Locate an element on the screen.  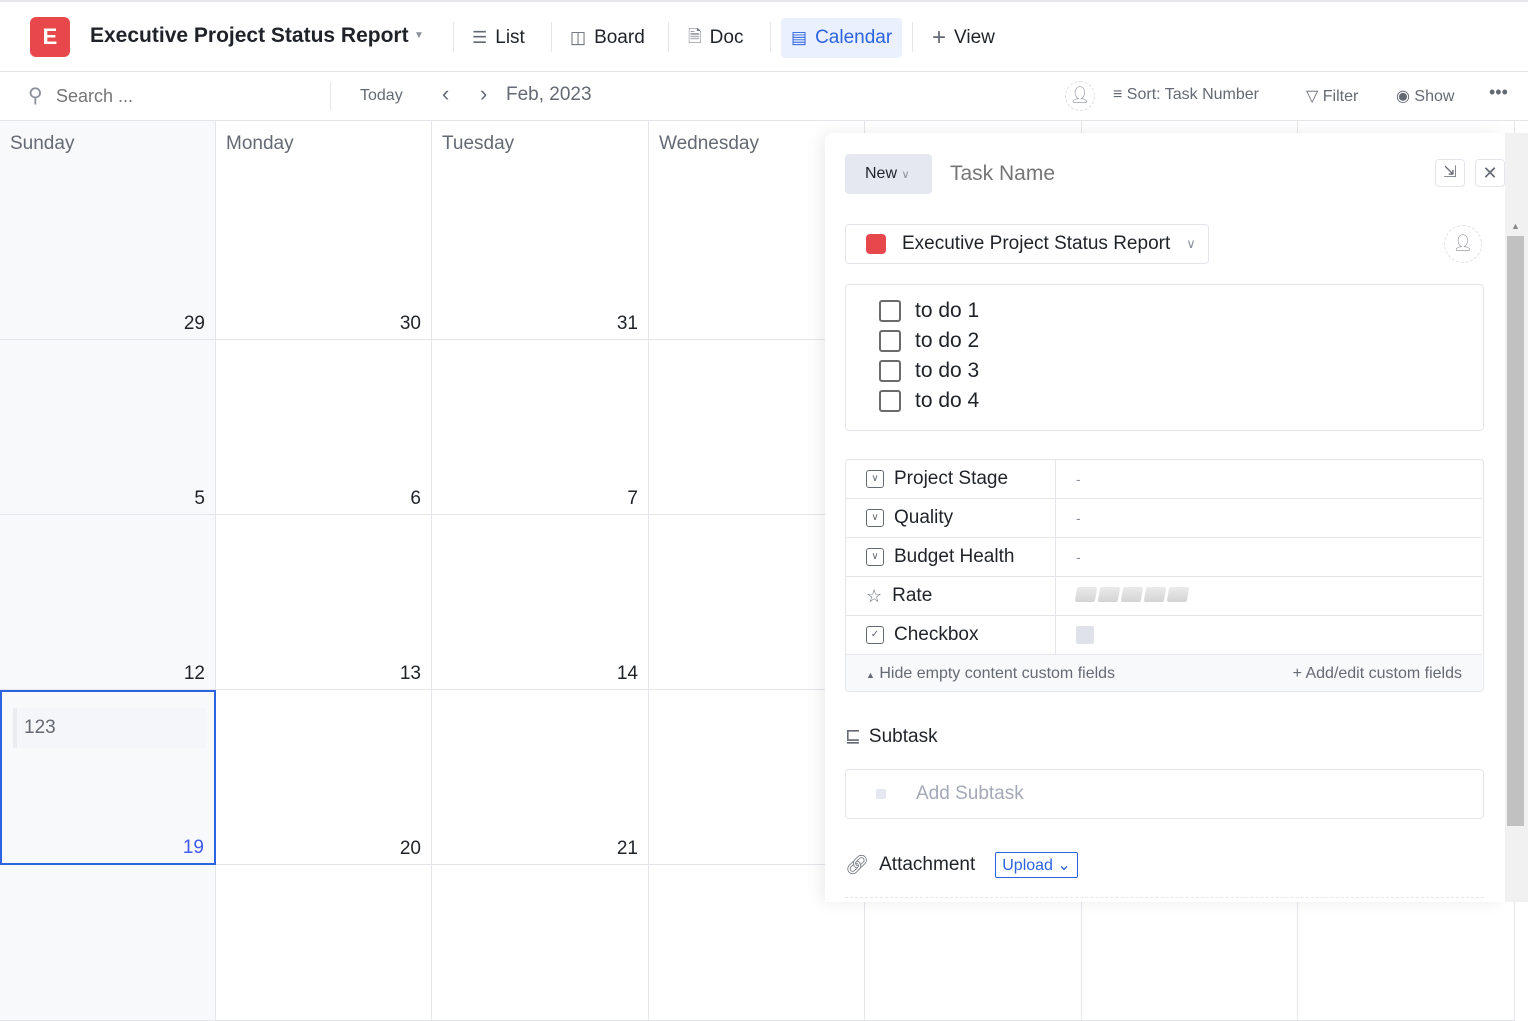
todo-list: to do 1 to do 2 to do 3 to do 4 is located at coordinates (1164, 357).